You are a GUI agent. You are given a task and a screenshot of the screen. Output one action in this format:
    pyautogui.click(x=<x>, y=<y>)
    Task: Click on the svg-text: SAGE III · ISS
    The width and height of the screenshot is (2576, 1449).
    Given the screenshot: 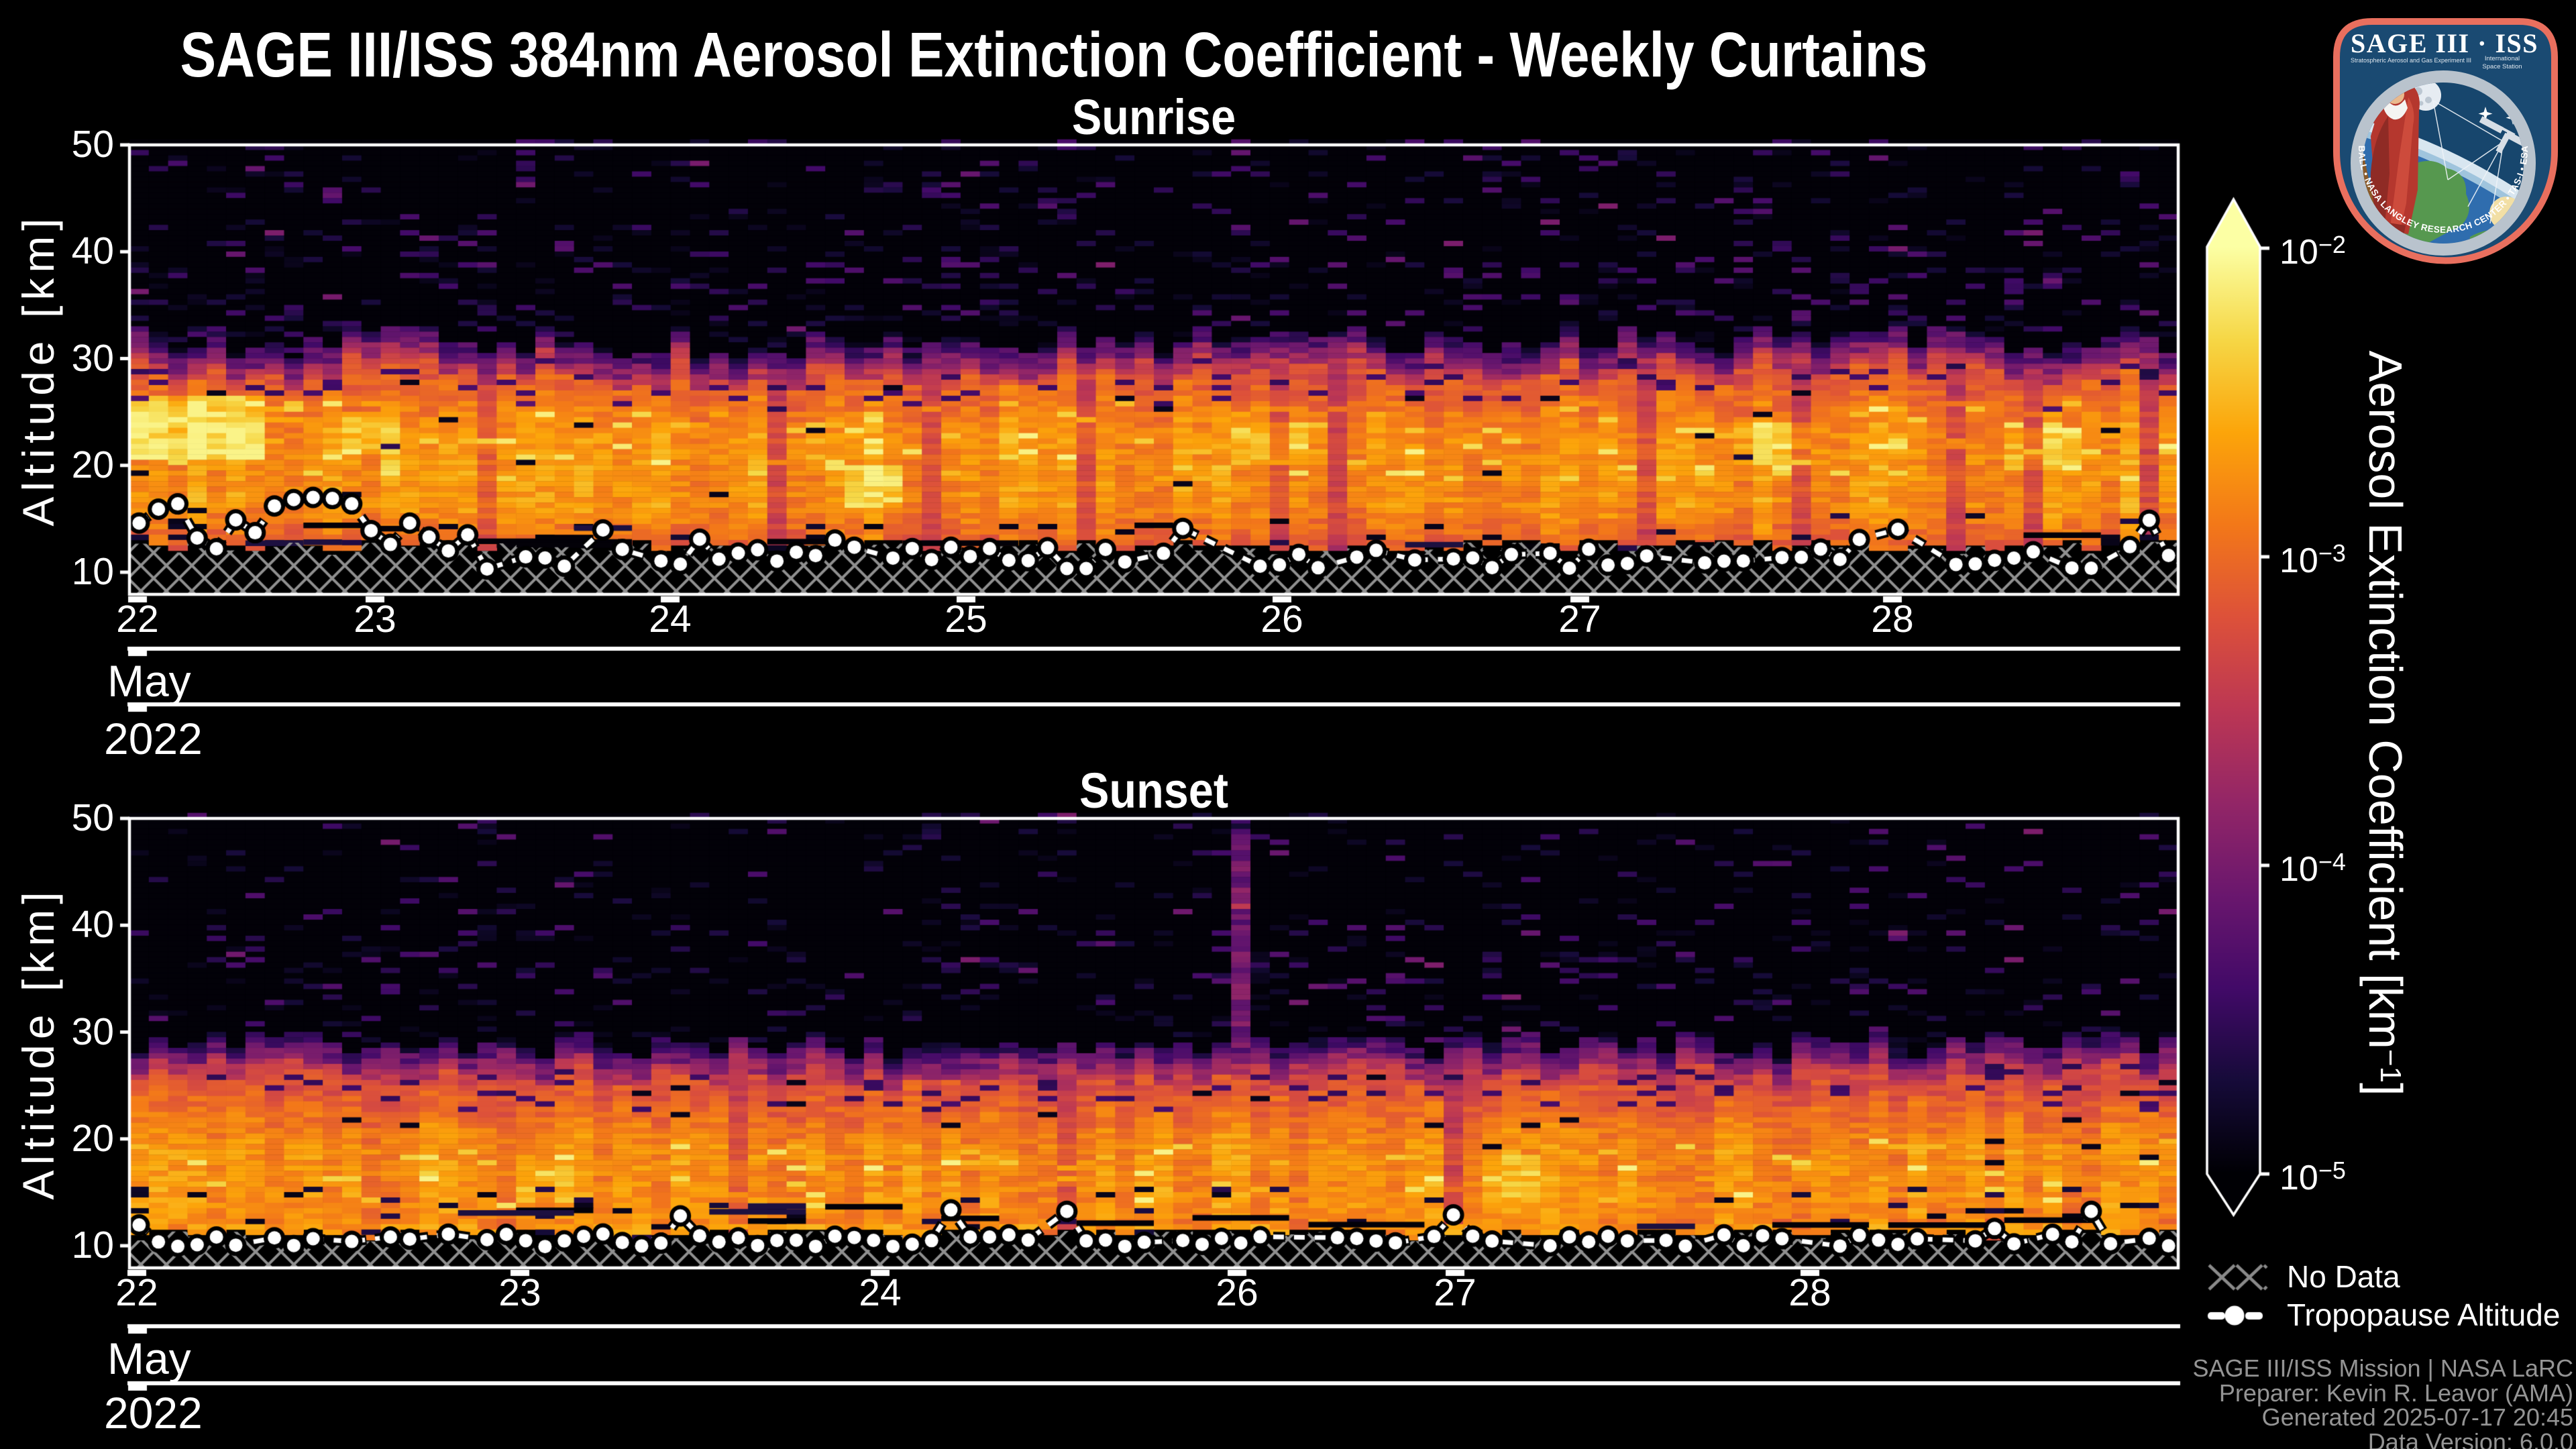 What is the action you would take?
    pyautogui.click(x=2444, y=43)
    